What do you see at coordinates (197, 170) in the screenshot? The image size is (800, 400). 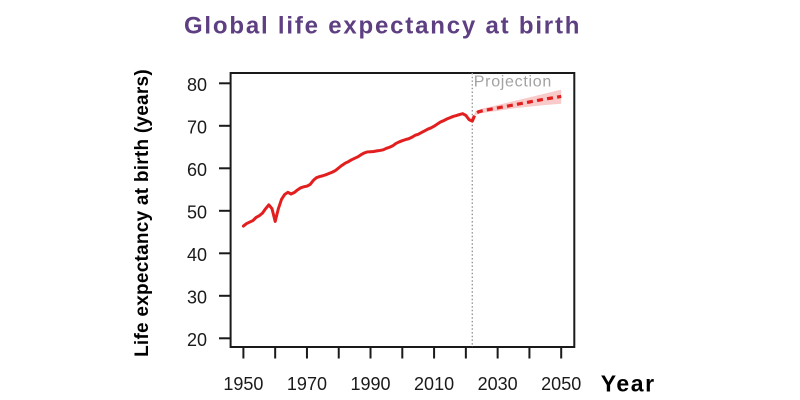 I see `svg-text: 60` at bounding box center [197, 170].